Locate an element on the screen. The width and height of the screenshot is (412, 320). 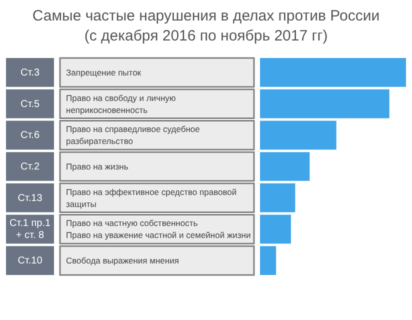
y-tick-label: Ст.13 is located at coordinates (30, 198).